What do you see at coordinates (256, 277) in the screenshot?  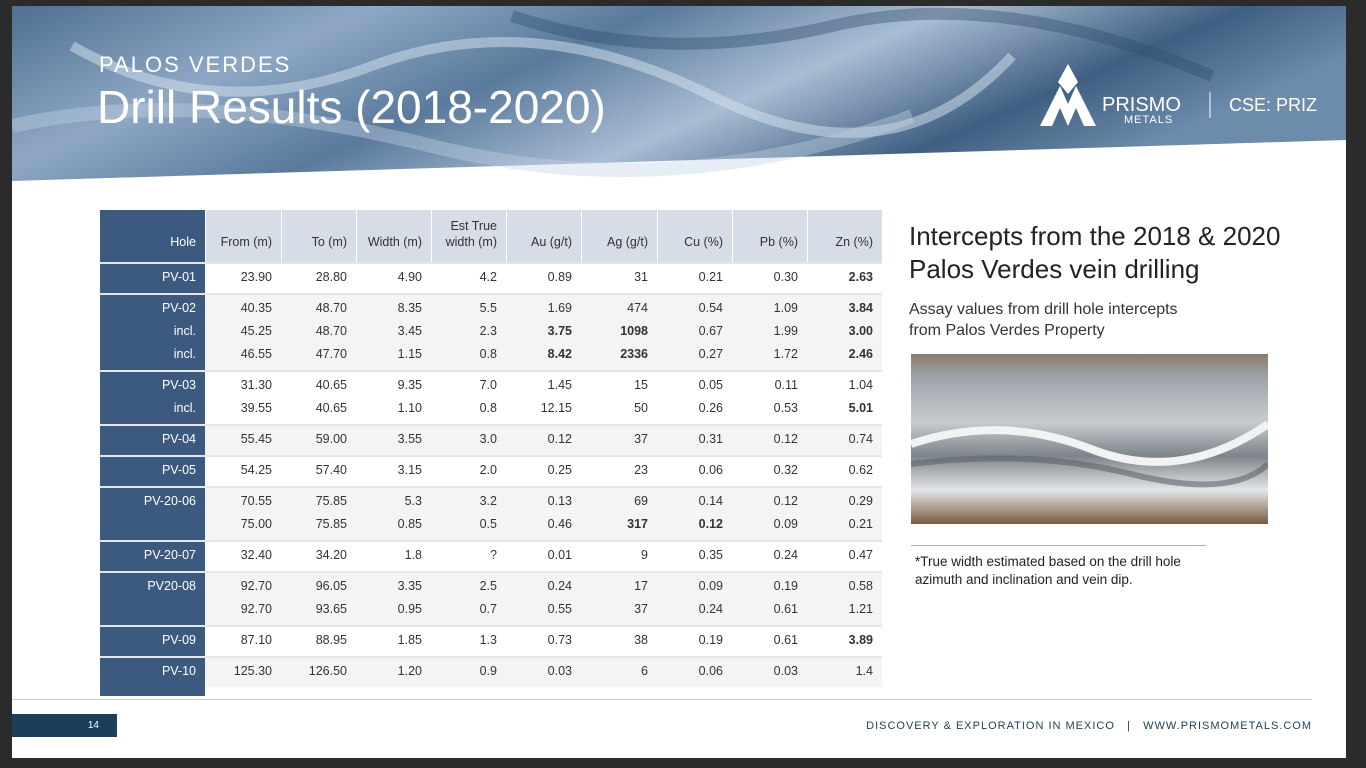 I see `table-cell: 23.90` at bounding box center [256, 277].